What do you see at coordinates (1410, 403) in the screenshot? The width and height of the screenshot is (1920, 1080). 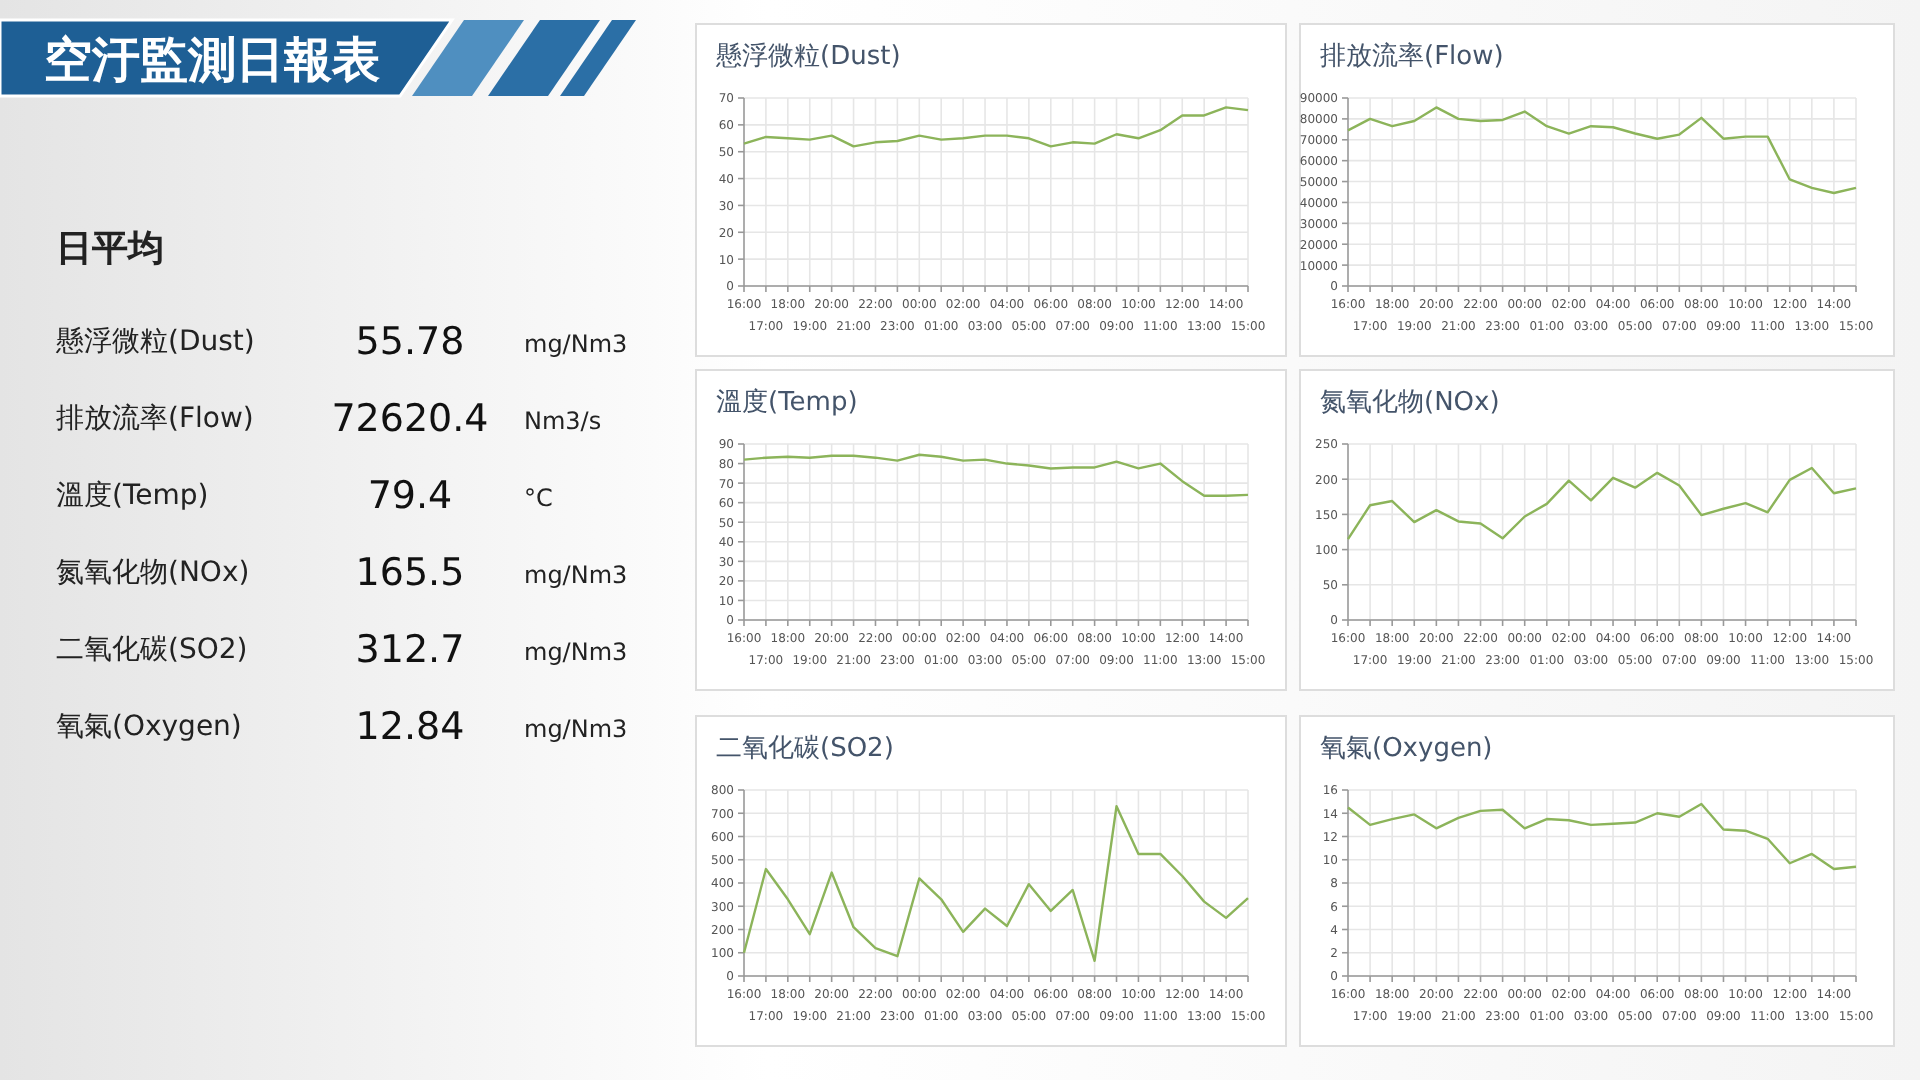 I see `chart-title: 氮氧化物(NOx)` at bounding box center [1410, 403].